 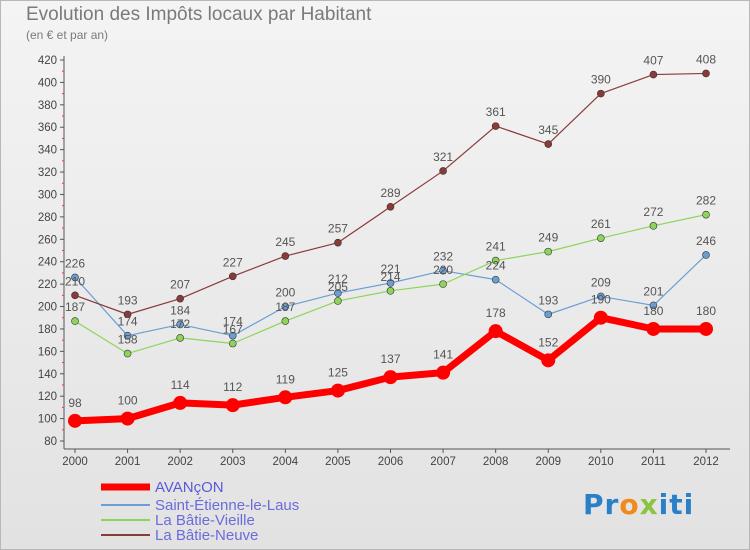 I want to click on chart-title: Evolution des Impôts locaux par Habitant, so click(x=199, y=14).